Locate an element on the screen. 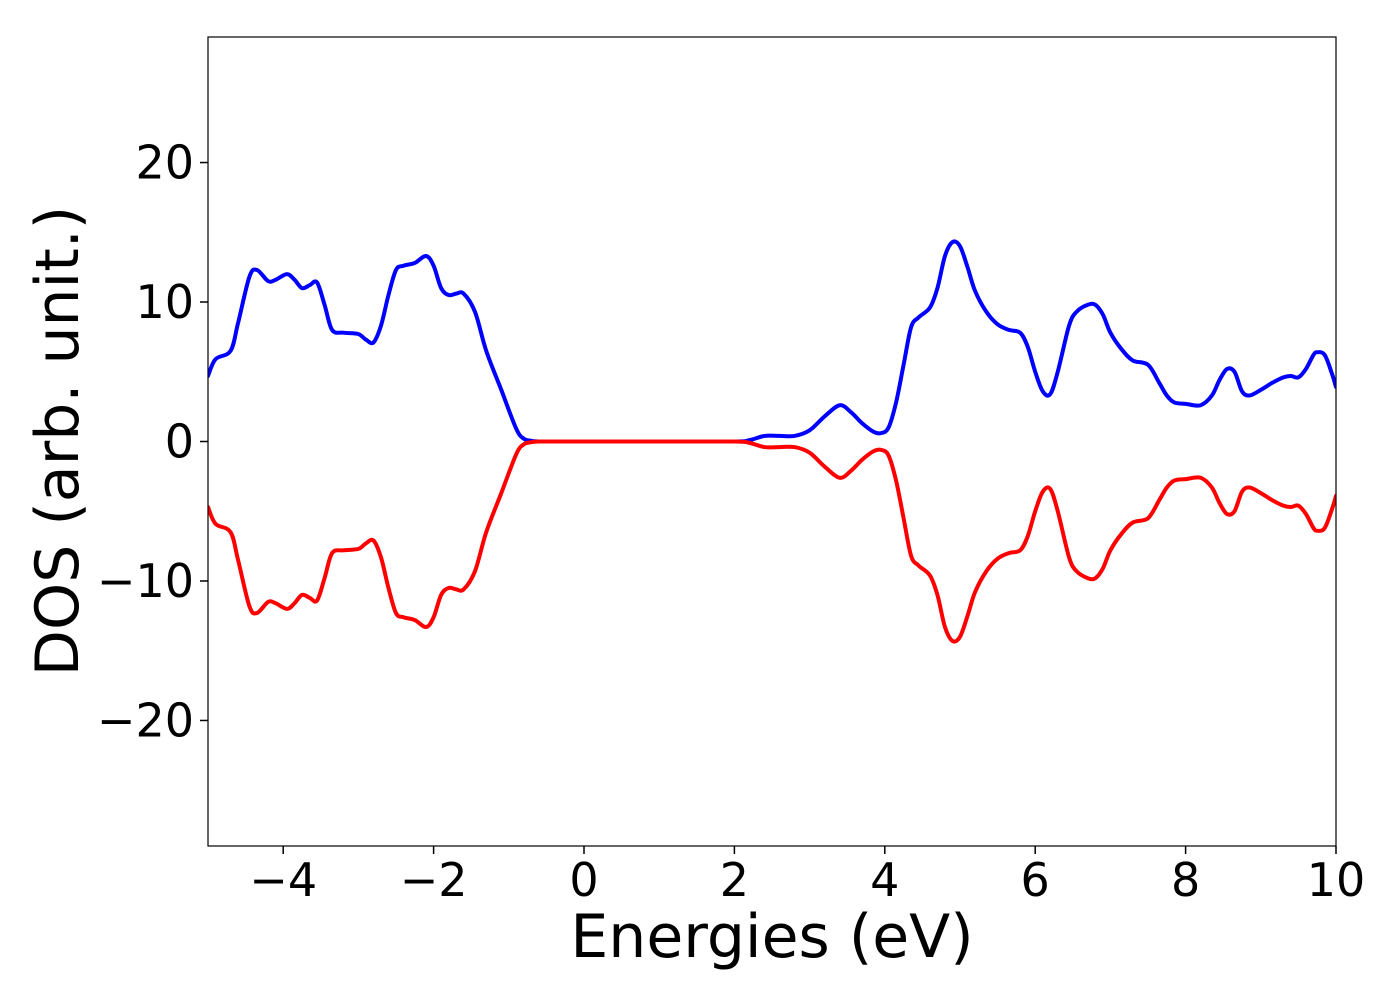 The image size is (1400, 1000). y-tick-label: −10 is located at coordinates (145, 581).